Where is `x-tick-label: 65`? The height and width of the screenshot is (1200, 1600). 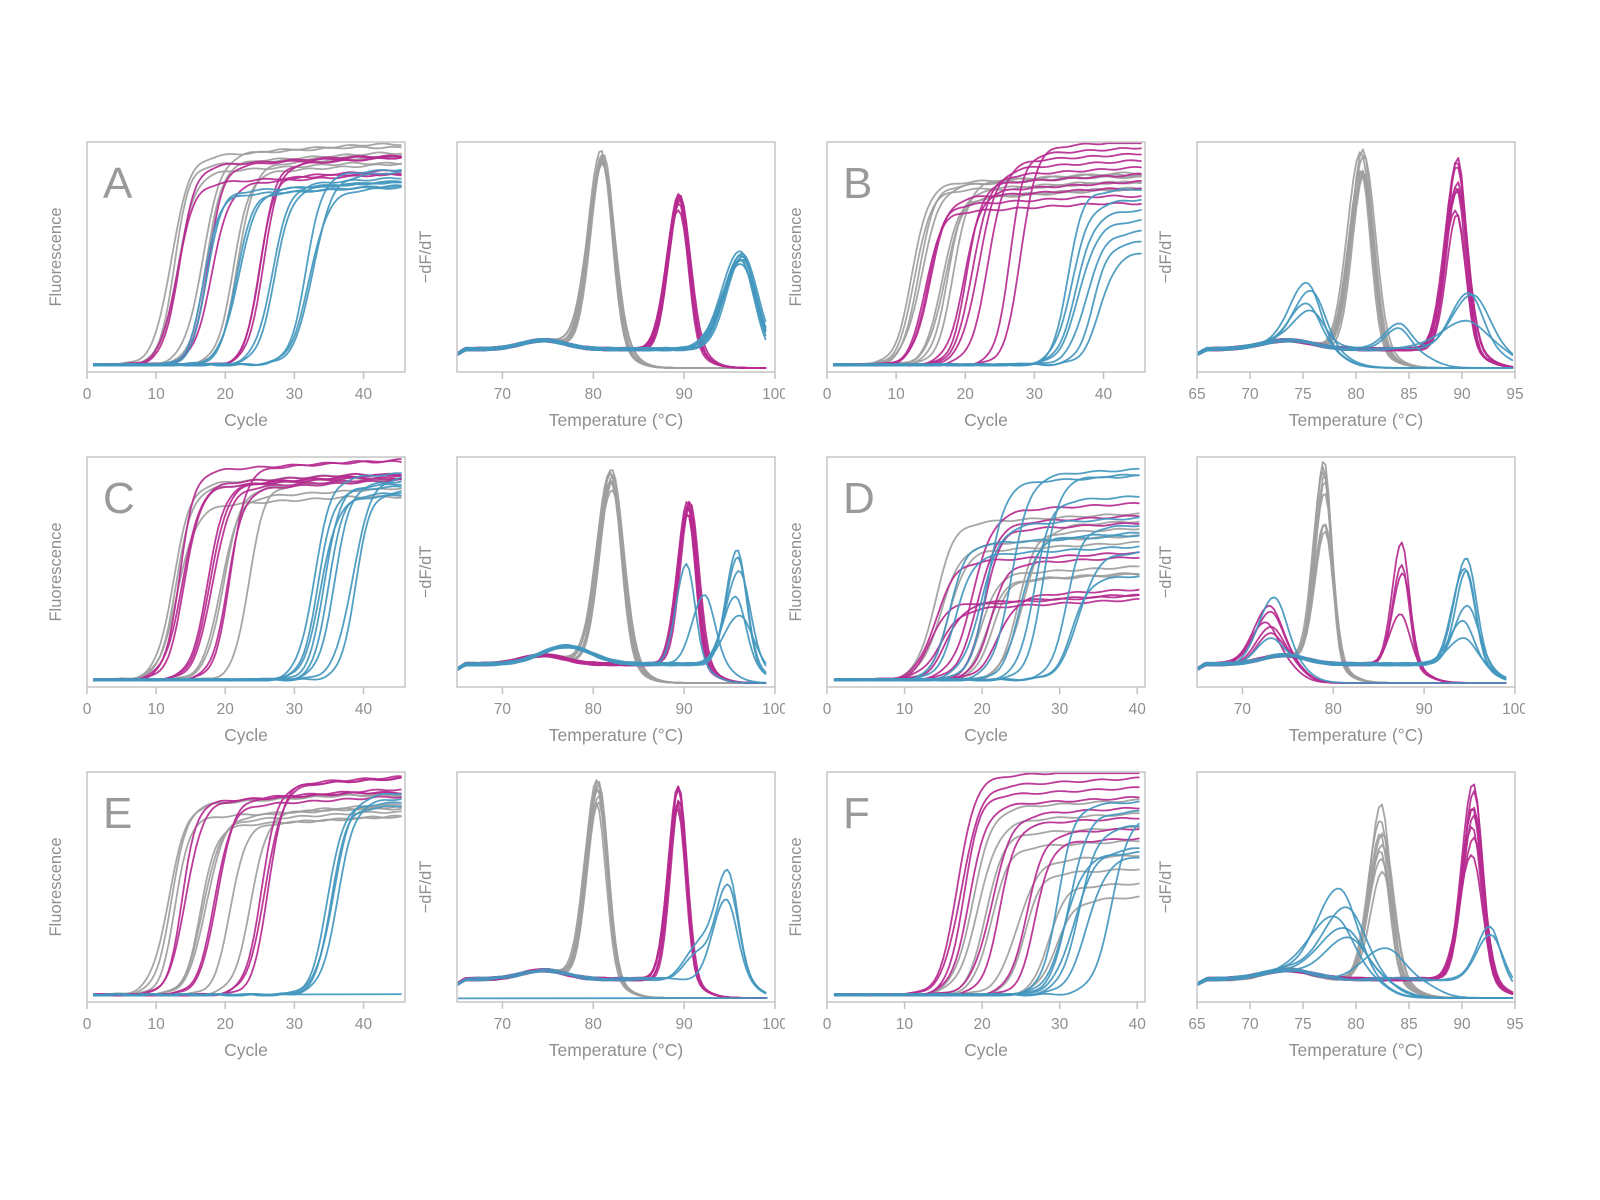 x-tick-label: 65 is located at coordinates (1196, 1024).